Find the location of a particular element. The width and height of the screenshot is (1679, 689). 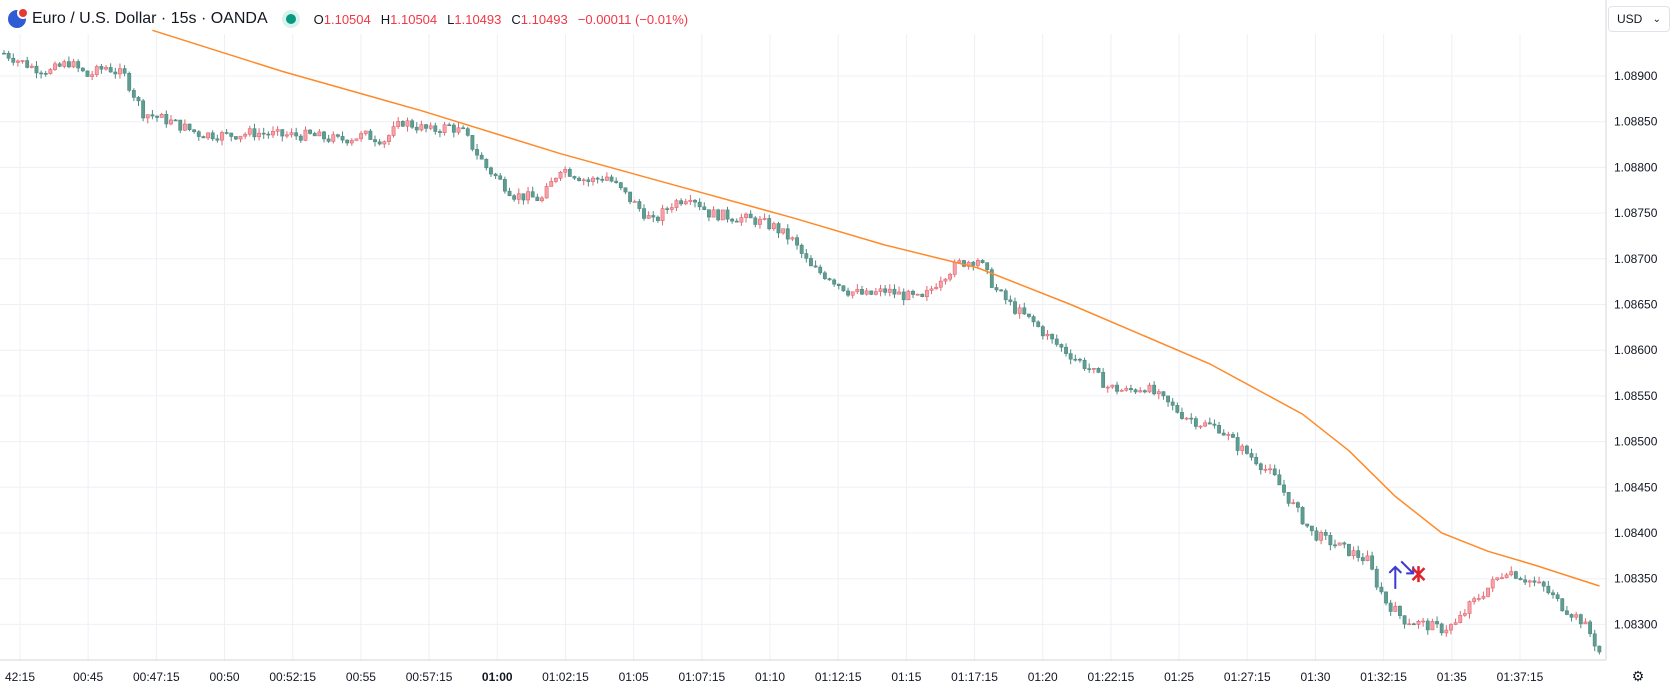

time-tick-label: 01:30 is located at coordinates (1315, 677).